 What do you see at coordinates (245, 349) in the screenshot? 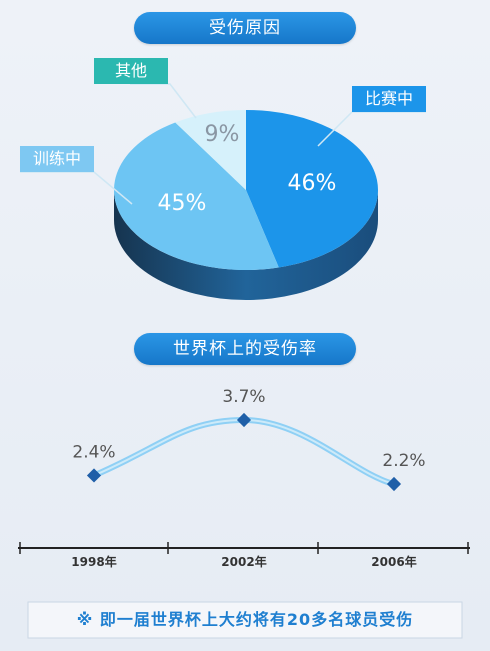
I see `line-chart-title: 世界杯上的受伤率` at bounding box center [245, 349].